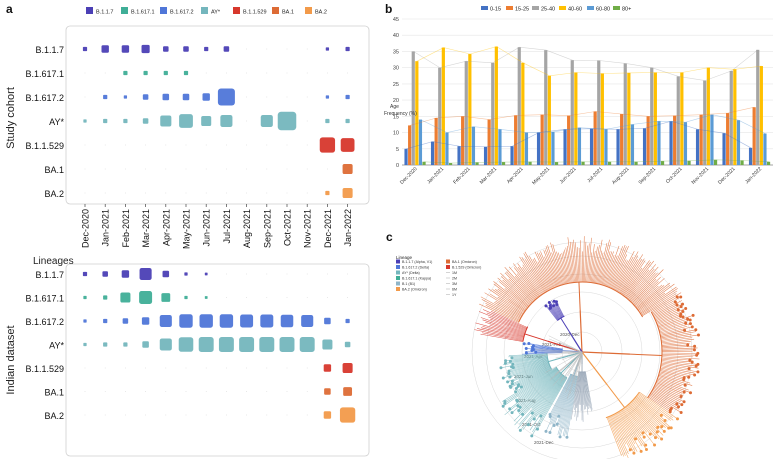 The width and height of the screenshot is (776, 464). I want to click on age-legend-label: 25-40, so click(548, 10).